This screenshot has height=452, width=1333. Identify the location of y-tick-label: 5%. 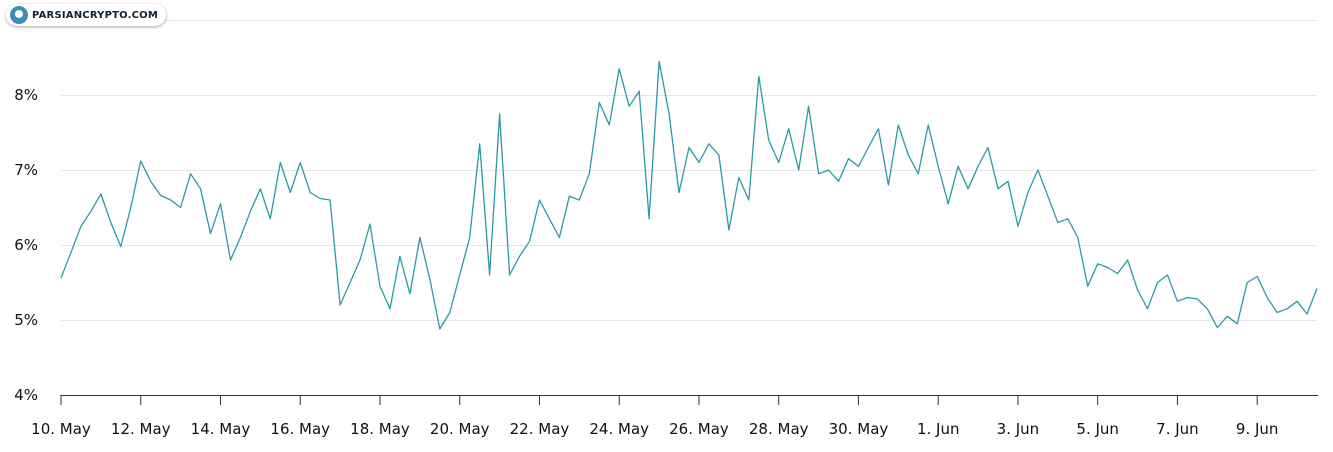
(26, 320).